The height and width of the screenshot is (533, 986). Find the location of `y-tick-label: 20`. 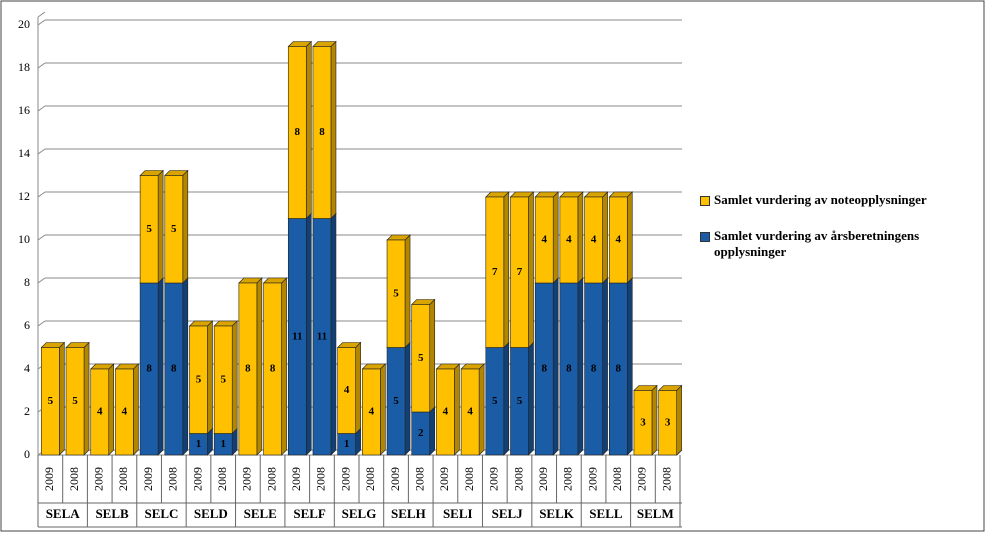

y-tick-label: 20 is located at coordinates (24, 24).